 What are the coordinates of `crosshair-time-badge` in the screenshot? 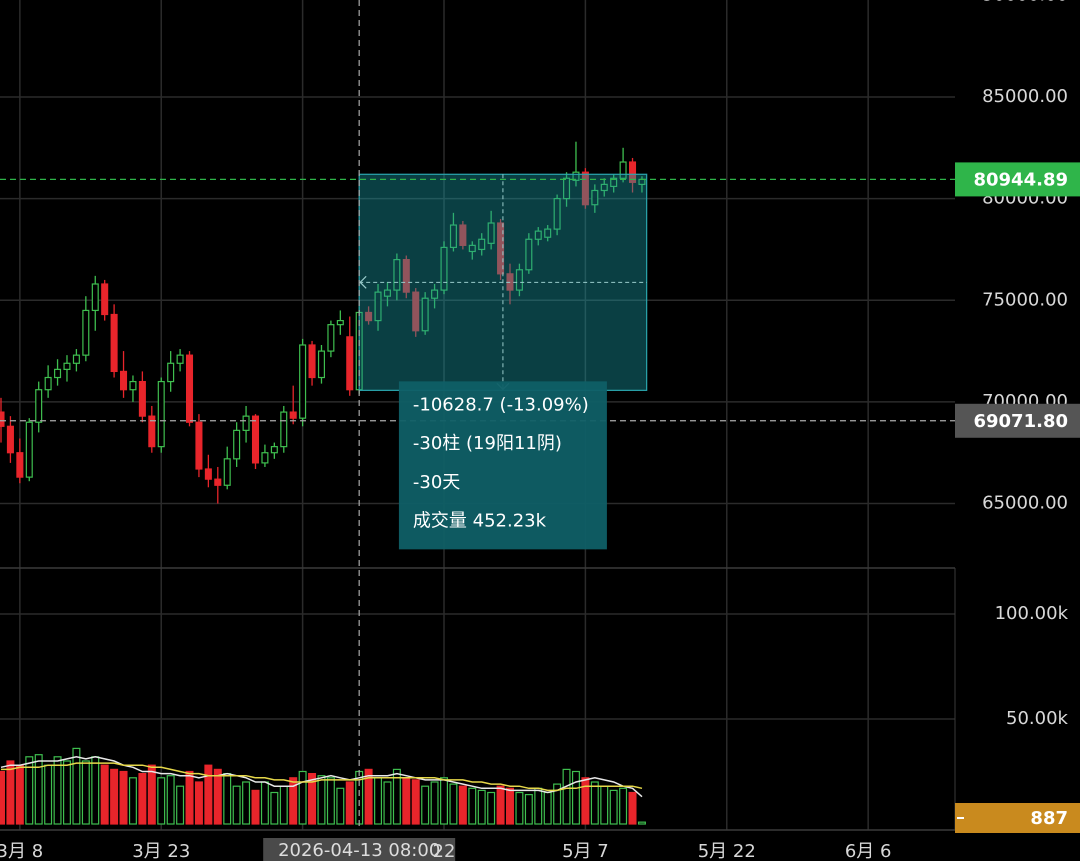 It's located at (359, 849).